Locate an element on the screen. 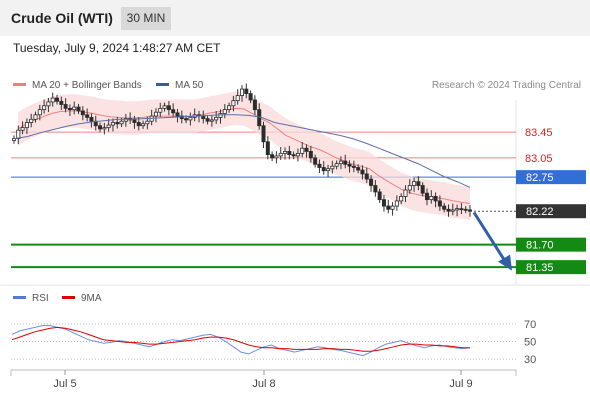 The height and width of the screenshot is (400, 590). legend-ma50-swatch is located at coordinates (162, 84).